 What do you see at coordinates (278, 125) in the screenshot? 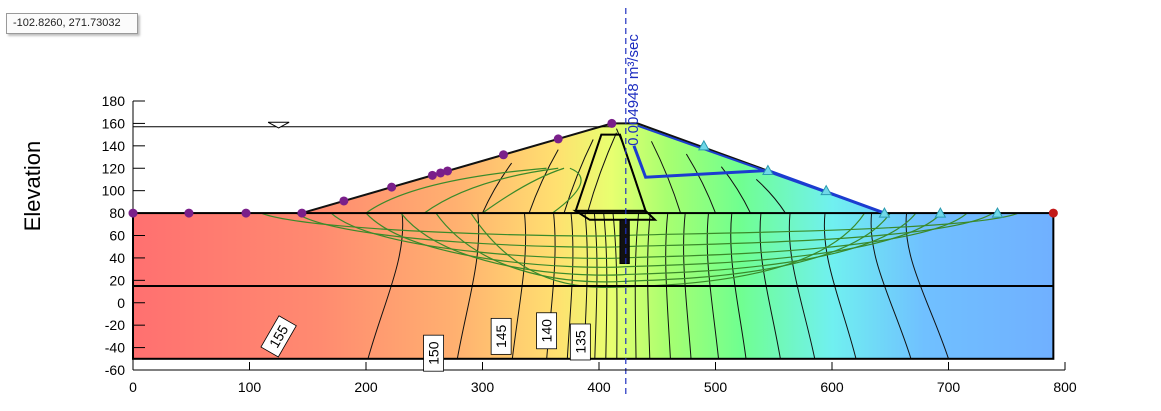
I see `water-level-marker` at bounding box center [278, 125].